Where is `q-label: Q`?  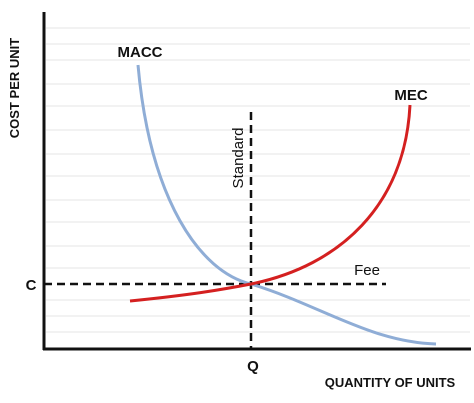 q-label: Q is located at coordinates (253, 366).